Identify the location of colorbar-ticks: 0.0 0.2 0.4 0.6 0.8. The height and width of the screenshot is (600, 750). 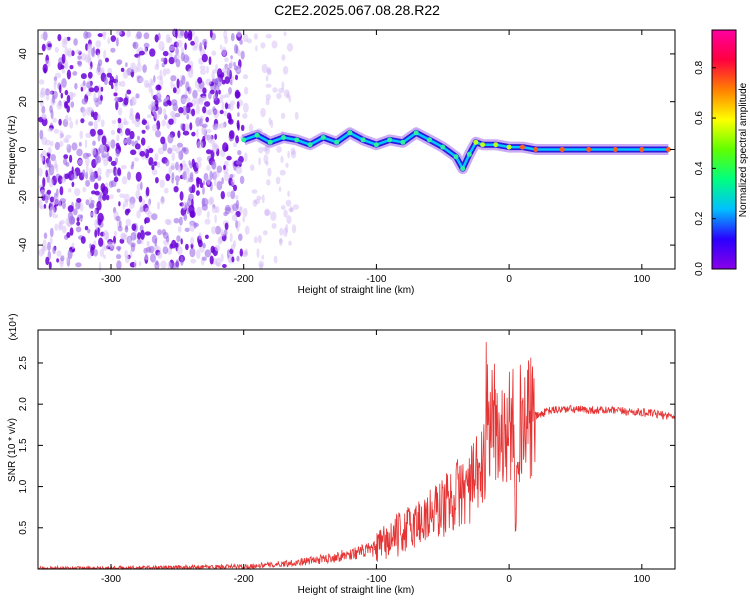
(705, 168).